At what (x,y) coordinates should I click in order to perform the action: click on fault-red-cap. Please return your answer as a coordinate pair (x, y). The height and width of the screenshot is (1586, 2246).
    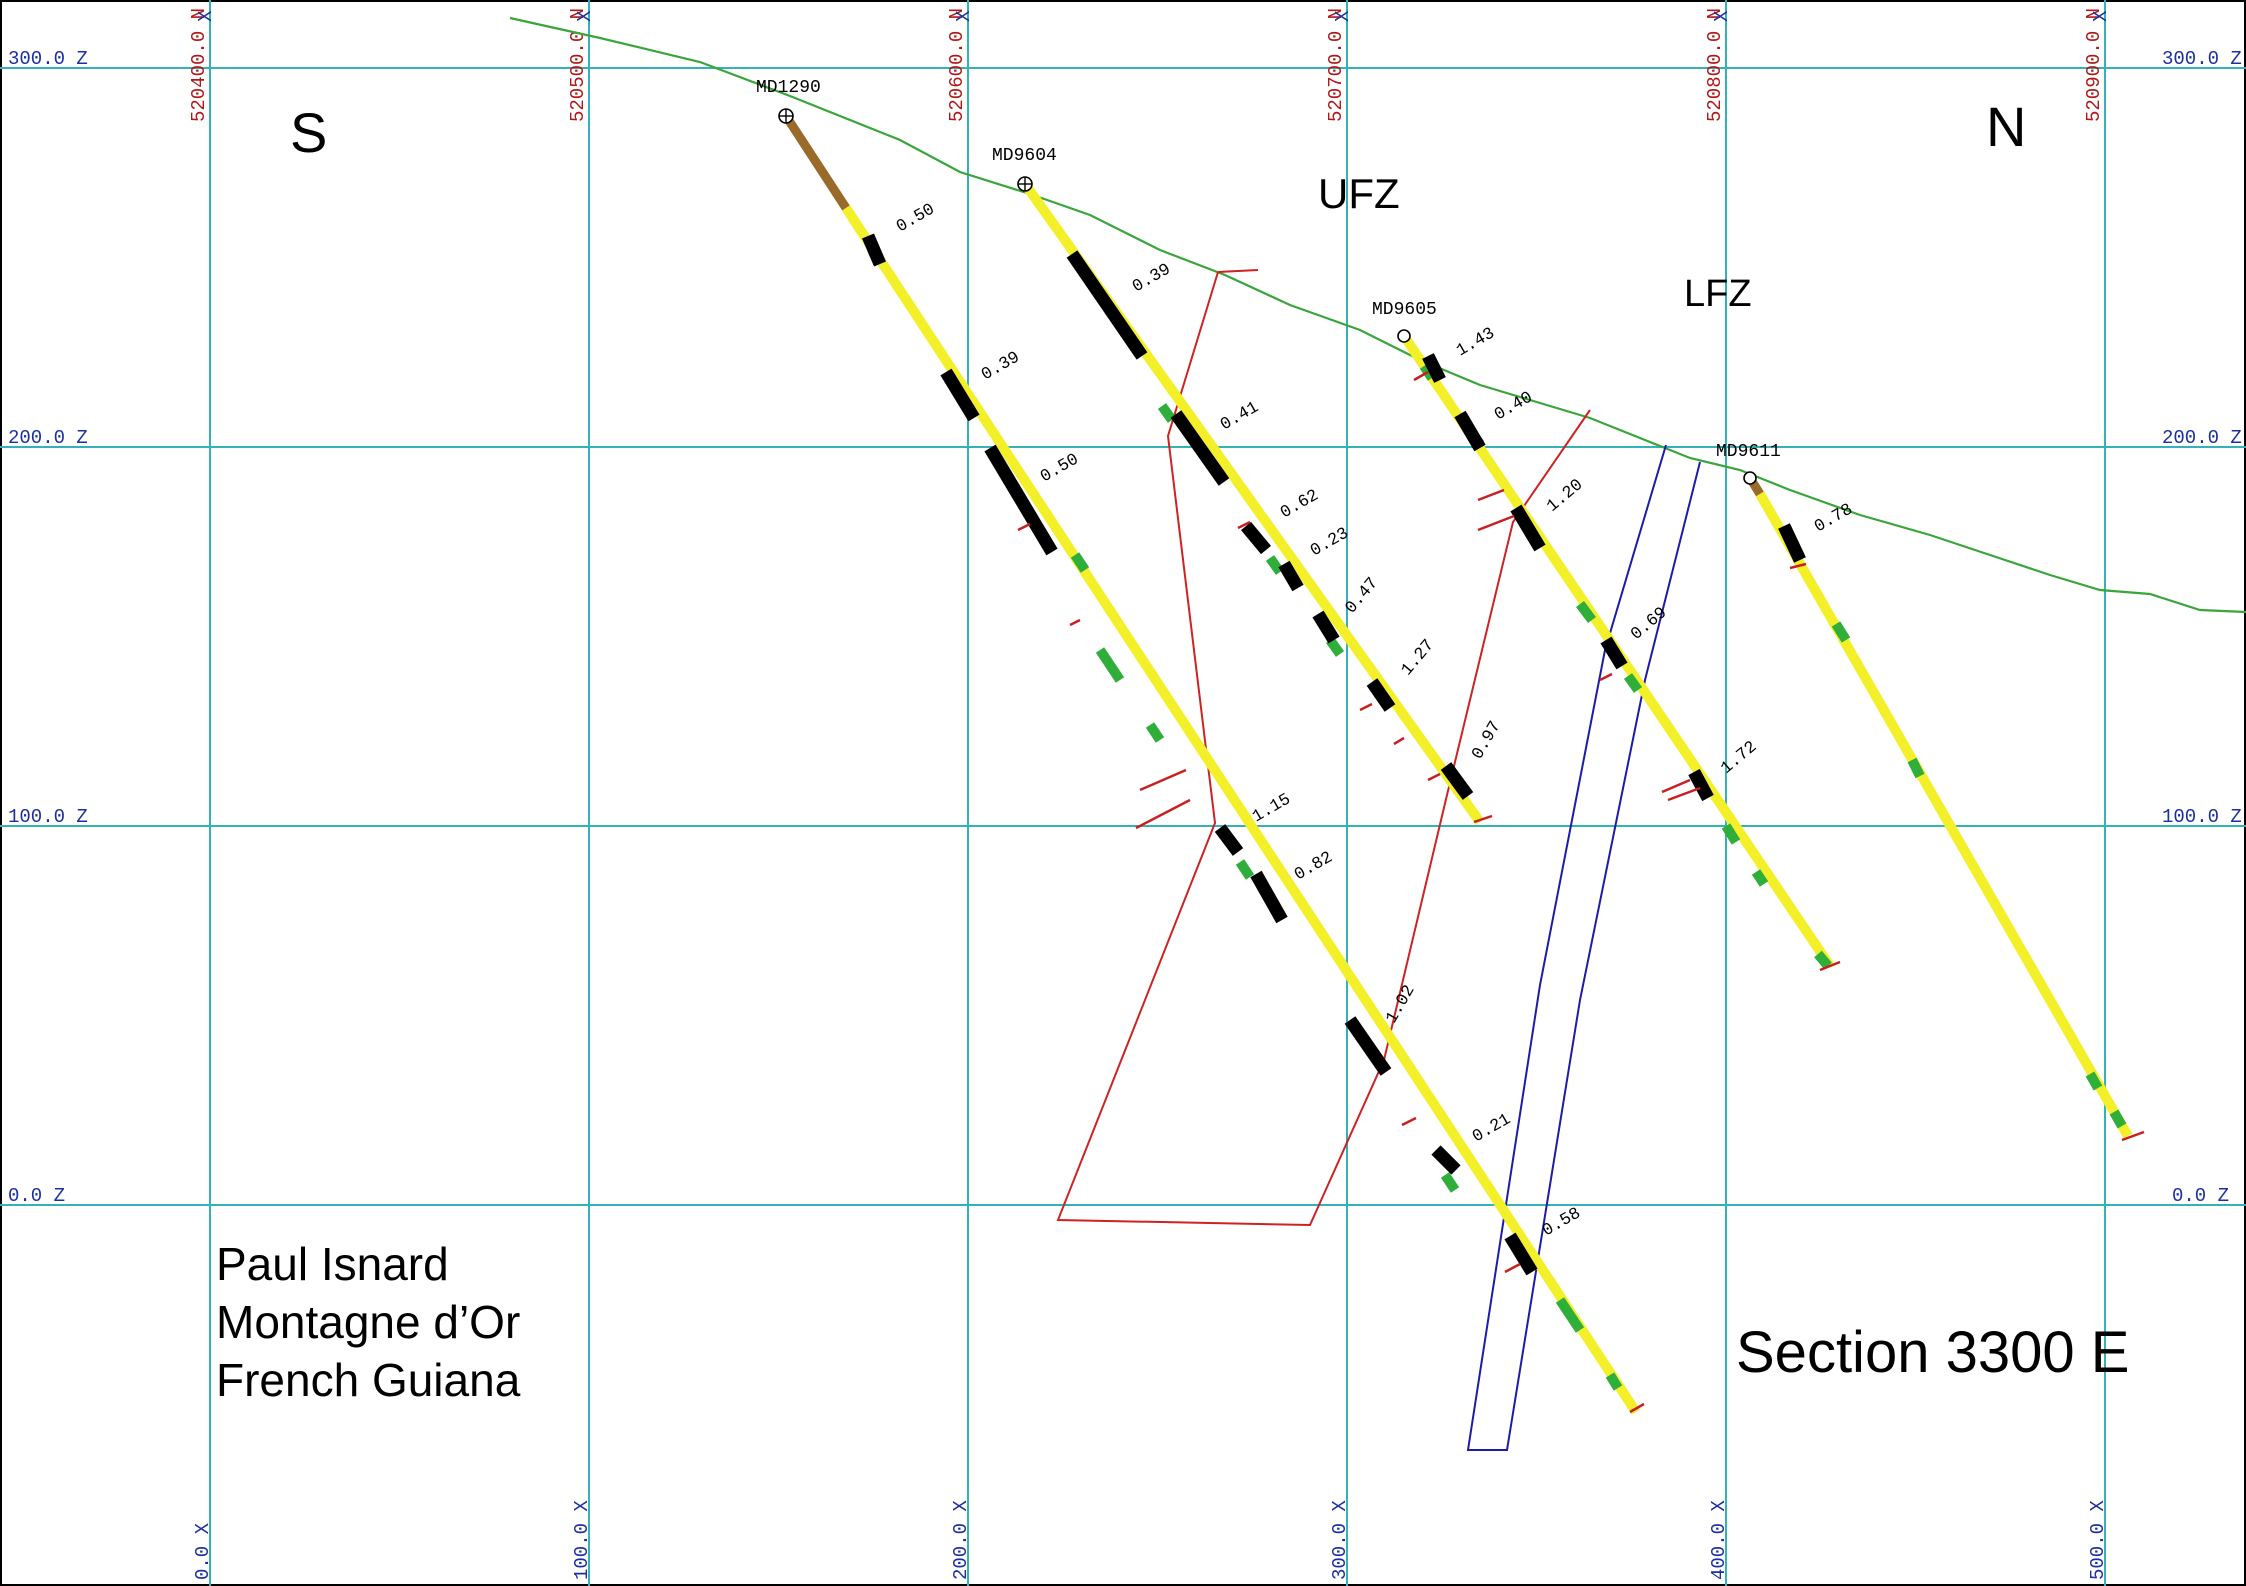
    Looking at the image, I should click on (1238, 271).